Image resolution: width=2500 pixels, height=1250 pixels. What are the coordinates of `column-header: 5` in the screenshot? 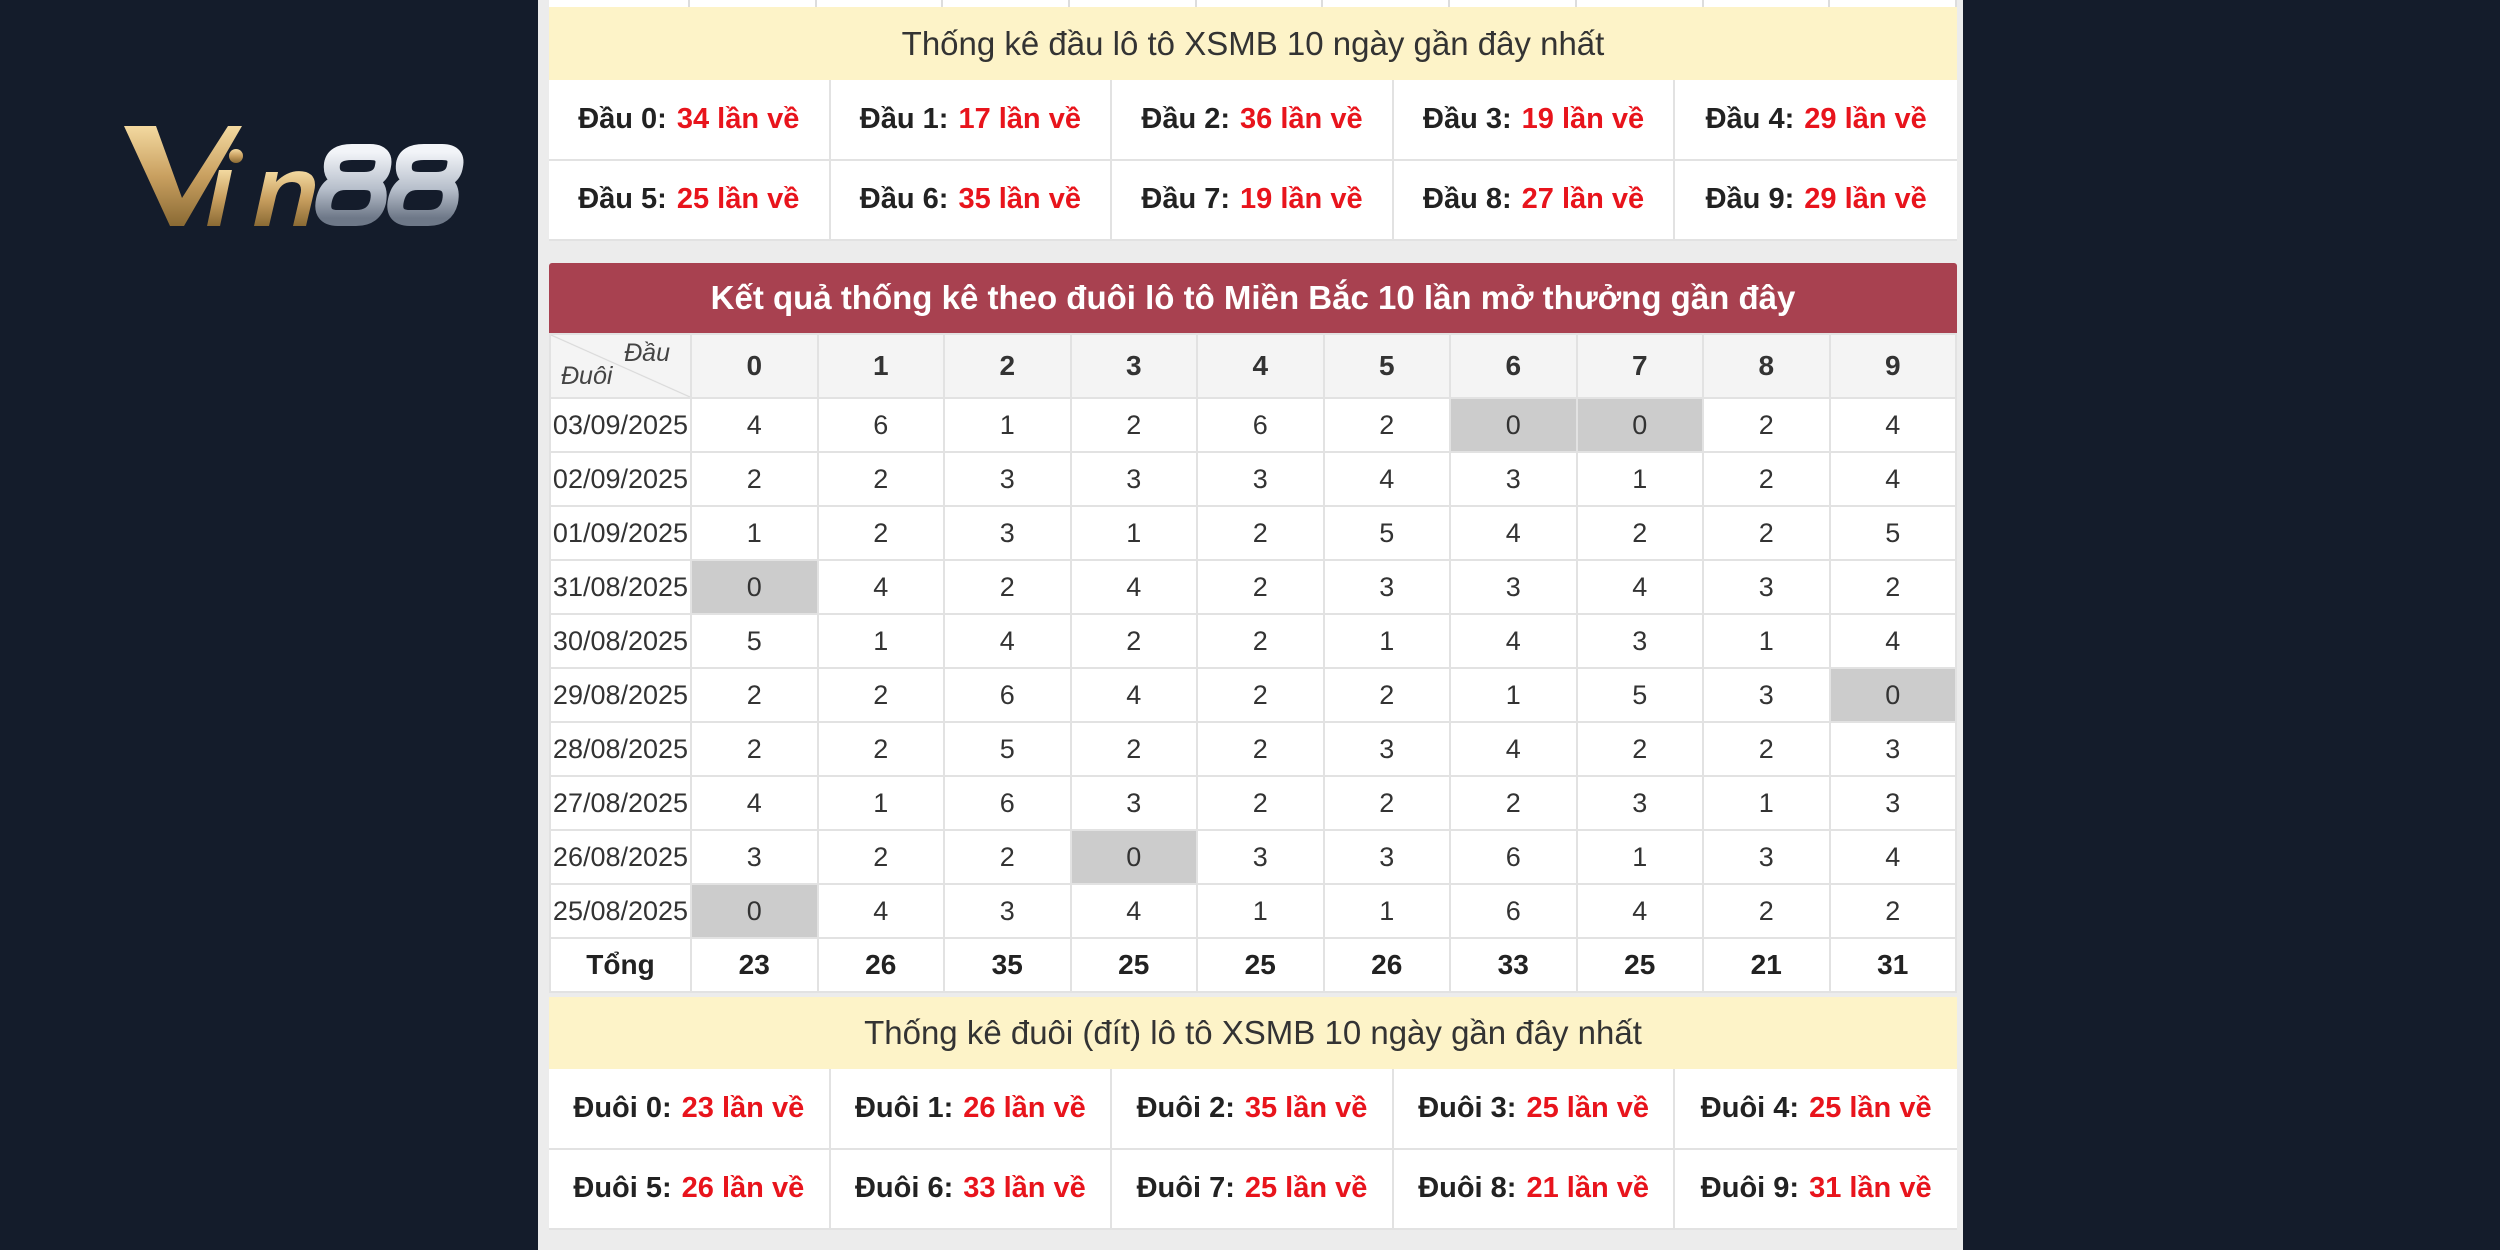 It's located at (1386, 366).